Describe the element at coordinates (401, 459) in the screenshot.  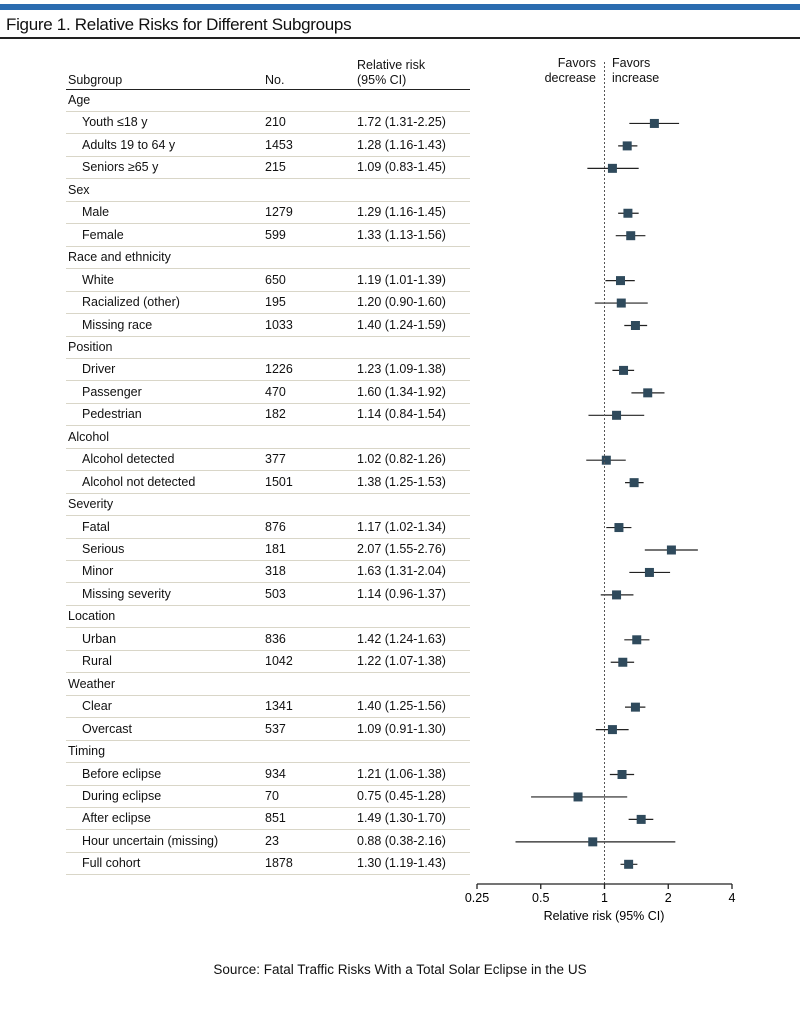
I see `rr-ci-cell: 1.02 (0.82-1.26)` at that location.